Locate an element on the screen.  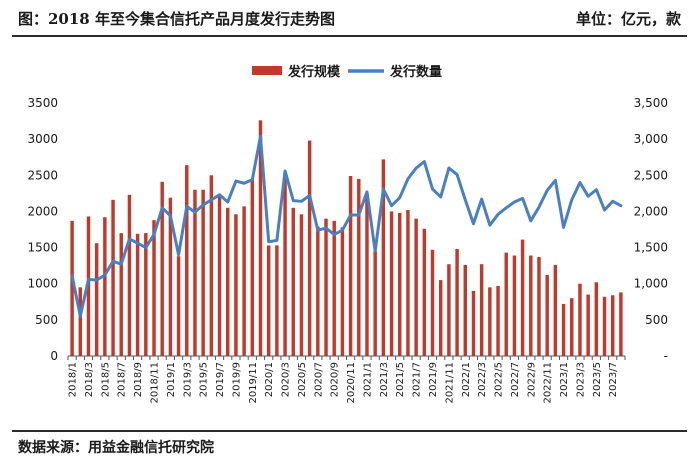
x-tick-label: 2020/11 is located at coordinates (351, 383).